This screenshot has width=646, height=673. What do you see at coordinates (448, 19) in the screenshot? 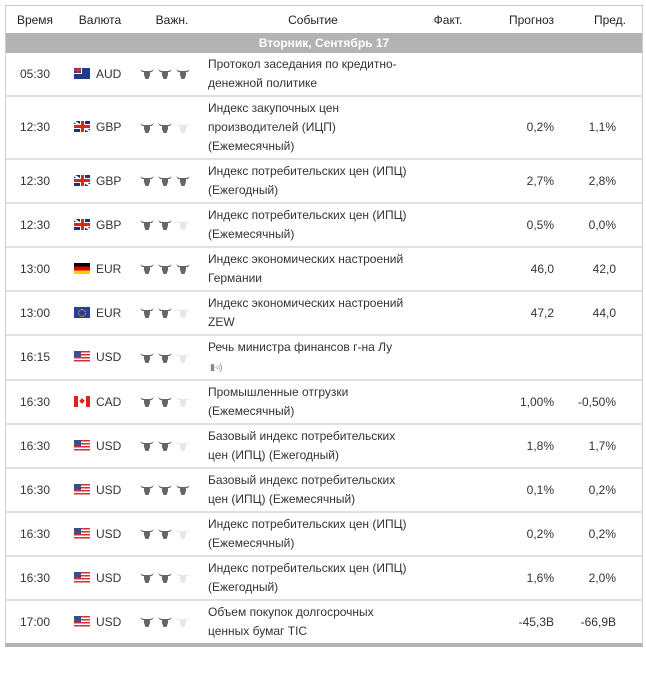
I see `header-actual: Факт.` at bounding box center [448, 19].